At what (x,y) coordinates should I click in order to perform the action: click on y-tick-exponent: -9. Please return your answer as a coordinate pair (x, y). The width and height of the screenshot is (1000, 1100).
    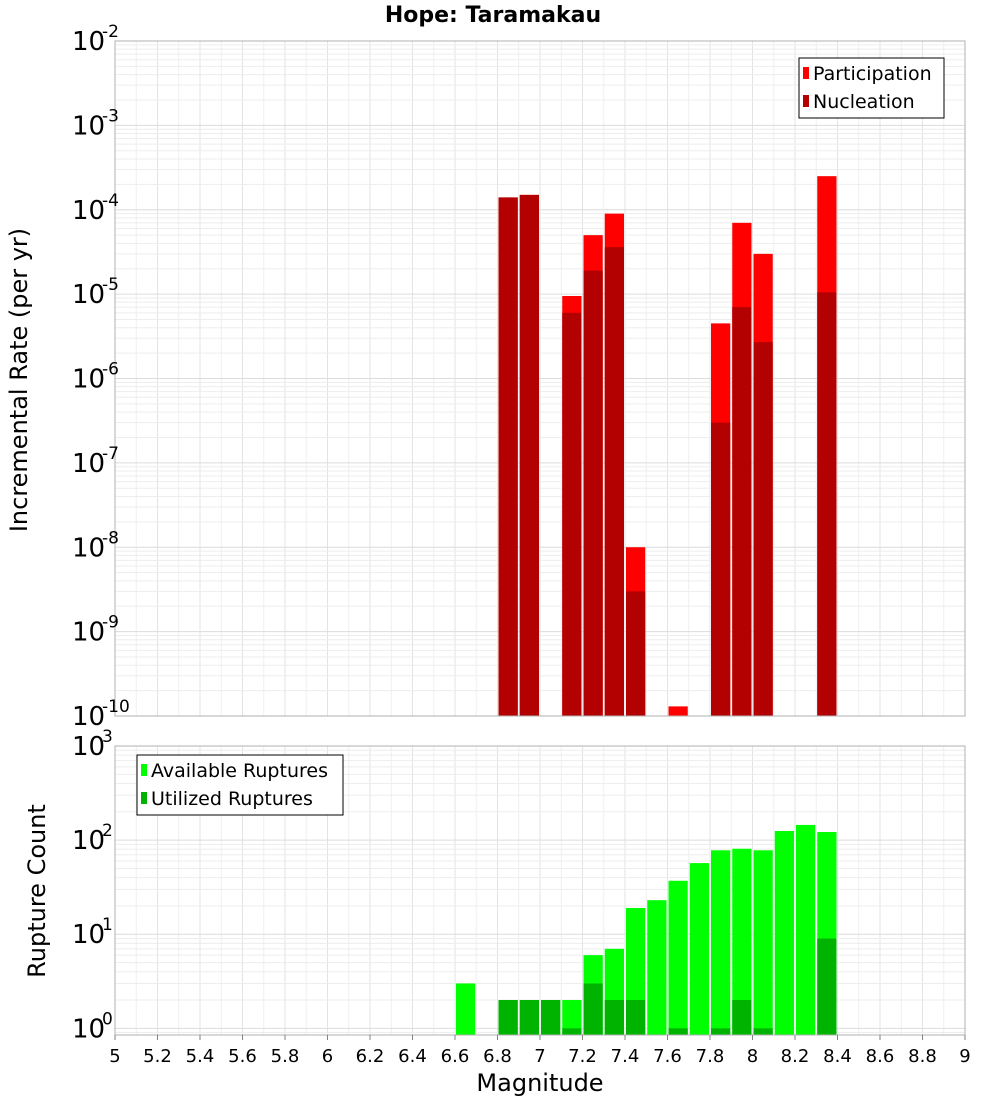
    Looking at the image, I should click on (110, 623).